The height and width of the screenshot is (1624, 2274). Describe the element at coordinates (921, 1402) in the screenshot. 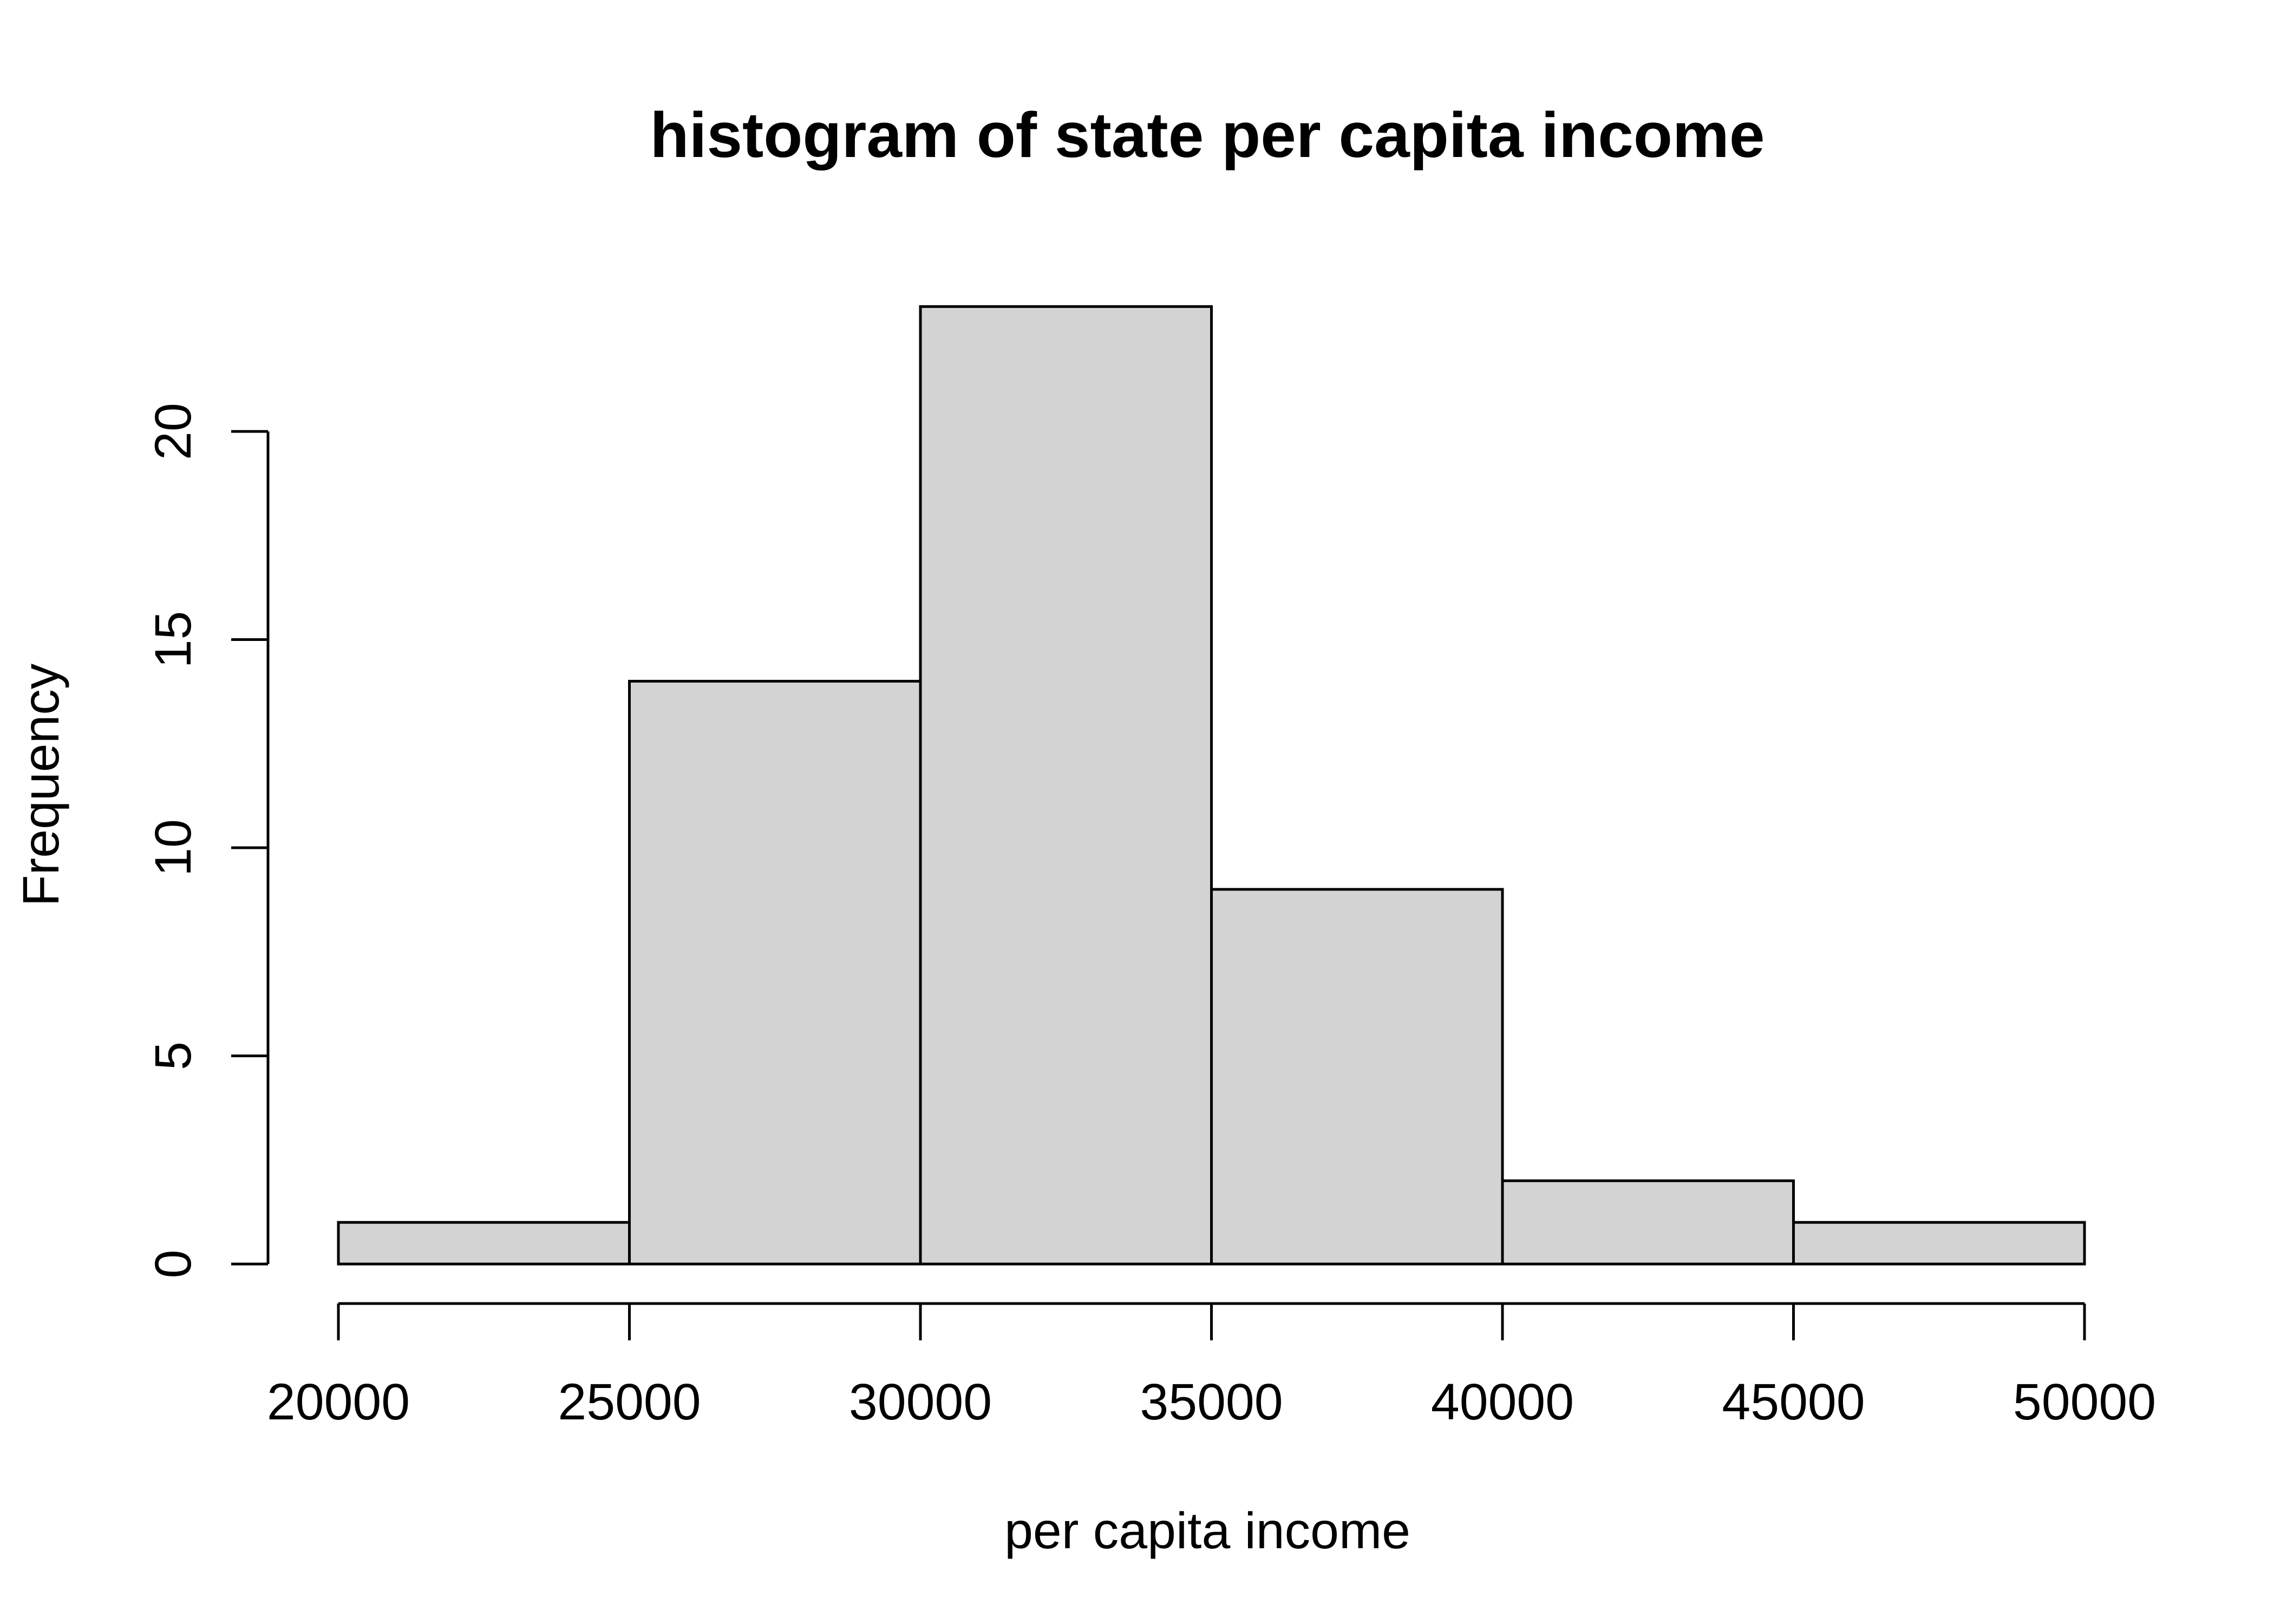

I see `x-tick-label: 30000` at that location.